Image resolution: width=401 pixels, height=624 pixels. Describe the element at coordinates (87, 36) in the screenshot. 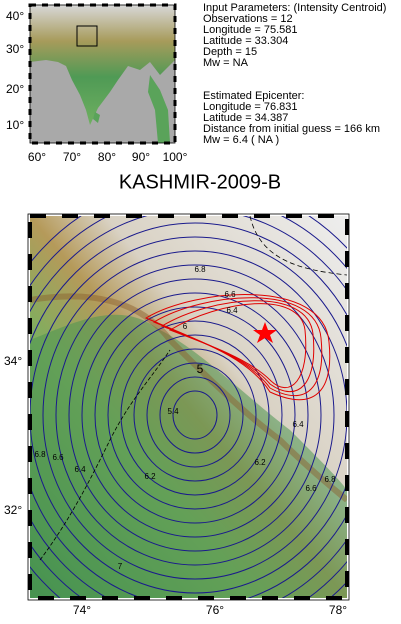

I see `region-box` at that location.